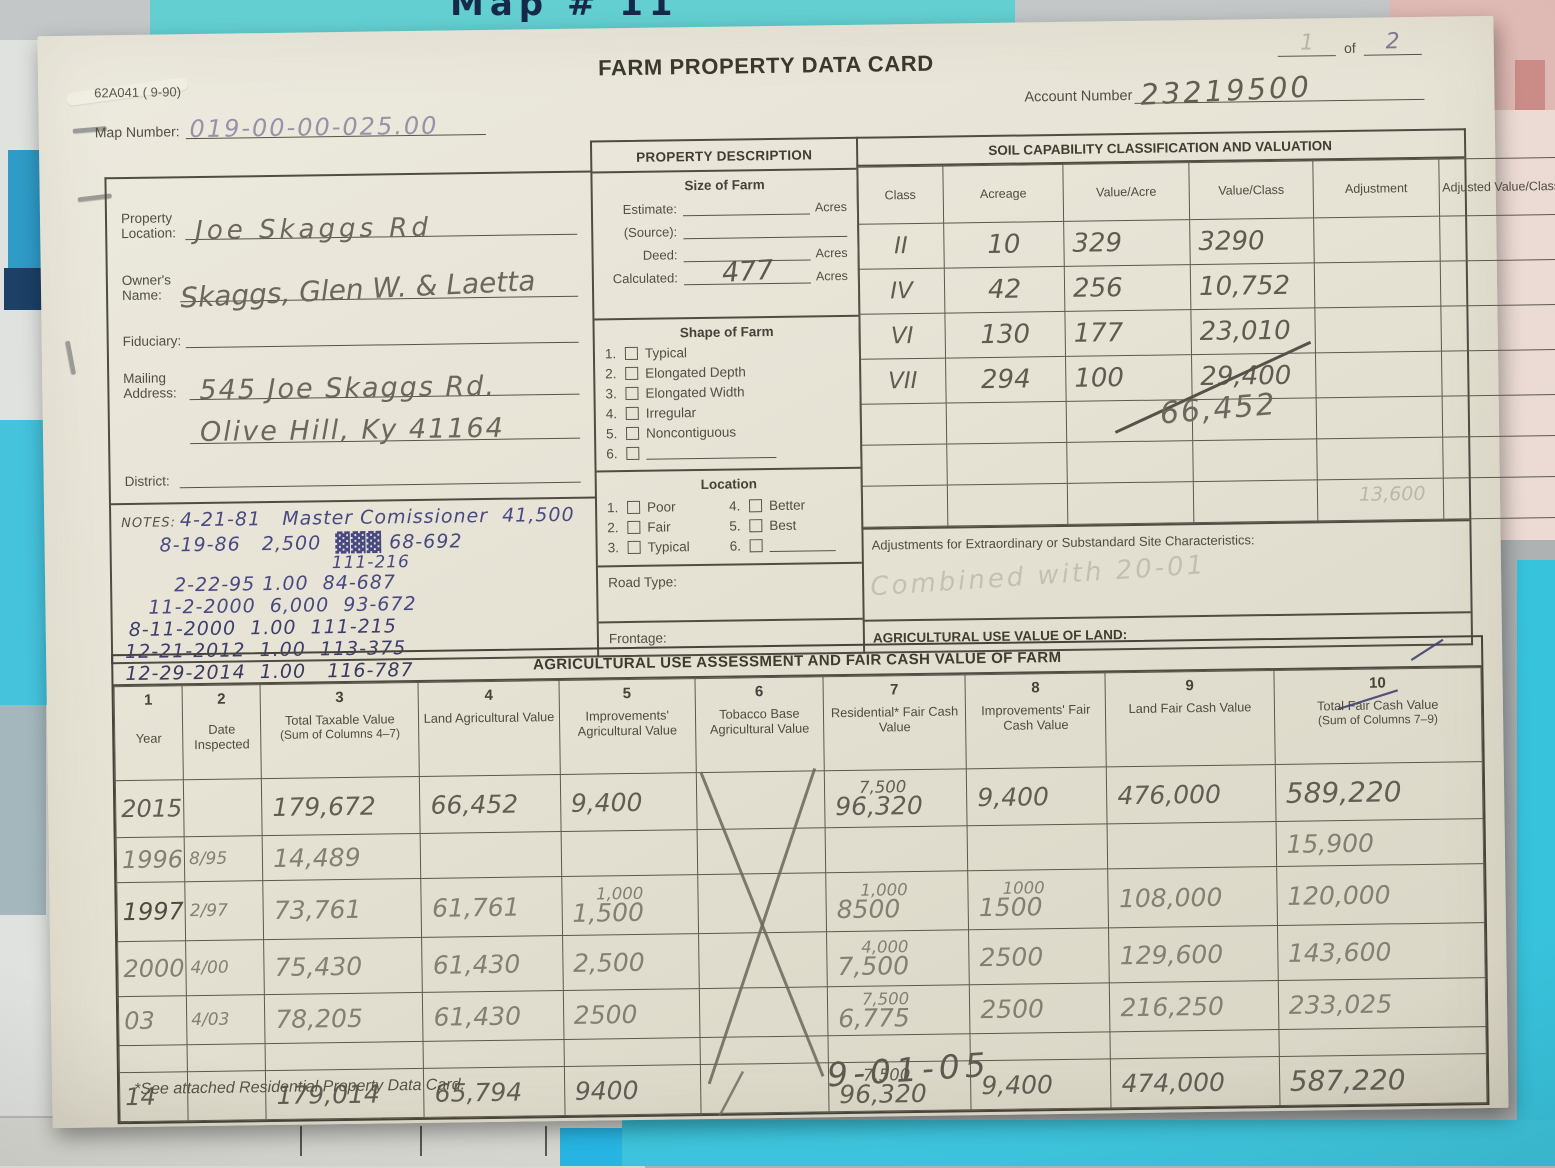 The height and width of the screenshot is (1168, 1555). I want to click on calculated-line: 477, so click(747, 272).